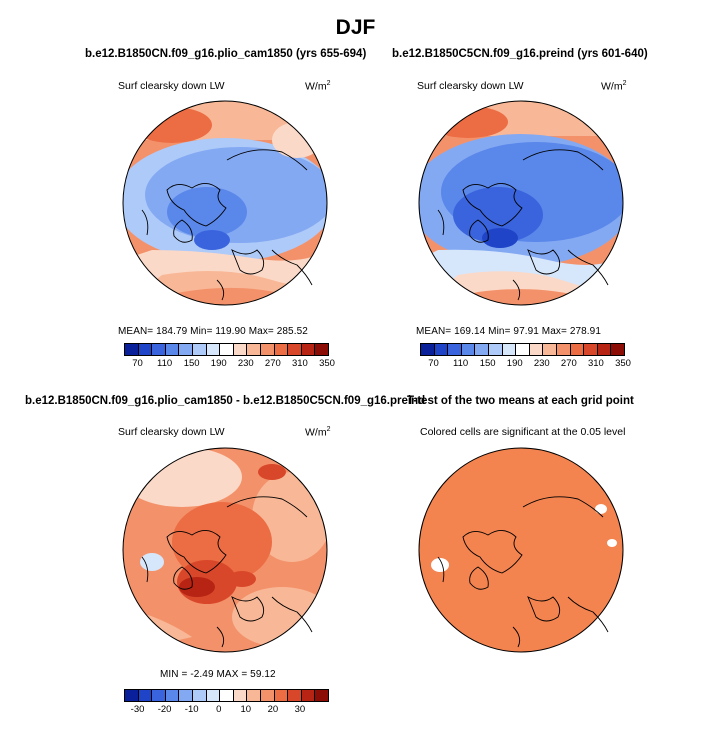  Describe the element at coordinates (433, 363) in the screenshot. I see `colorbar-preind-tick-label: 70` at that location.